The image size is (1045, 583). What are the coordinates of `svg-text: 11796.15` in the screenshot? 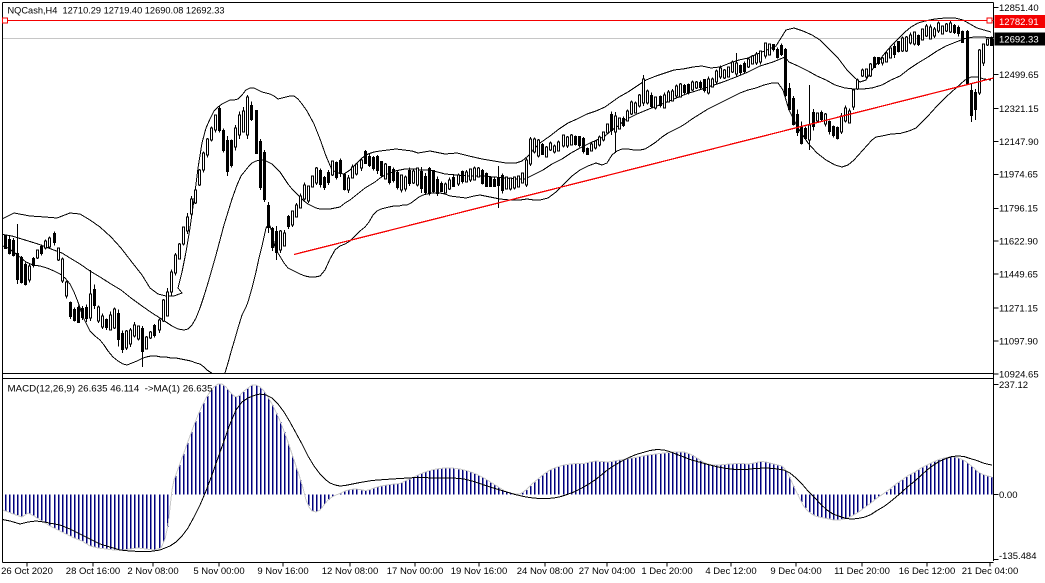 It's located at (1018, 209).